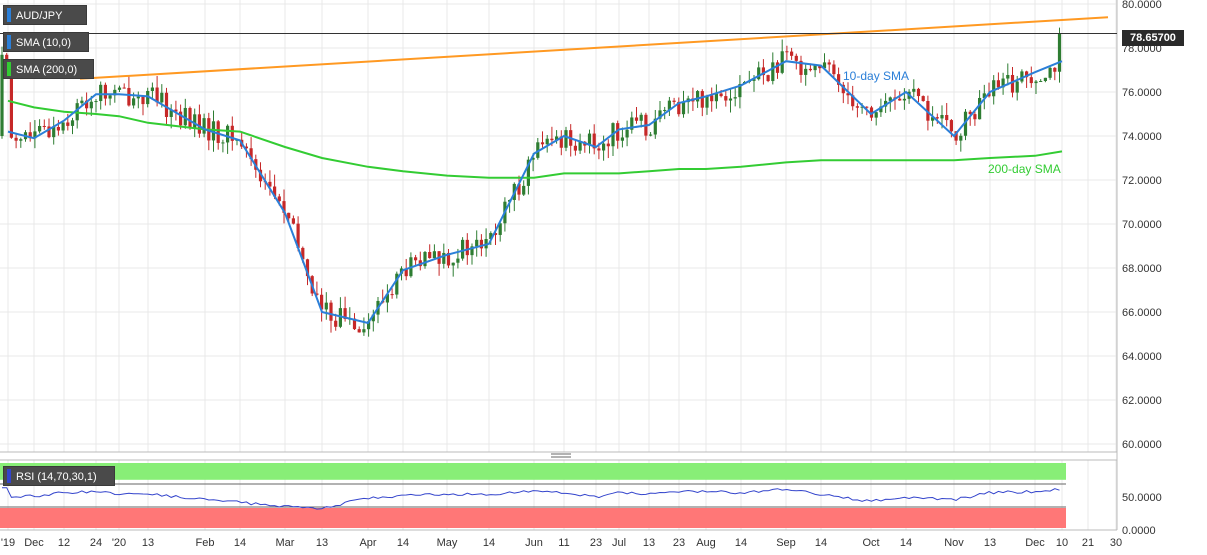 The width and height of the screenshot is (1207, 555). Describe the element at coordinates (9, 15) in the screenshot. I see `symbol-swatch` at that location.